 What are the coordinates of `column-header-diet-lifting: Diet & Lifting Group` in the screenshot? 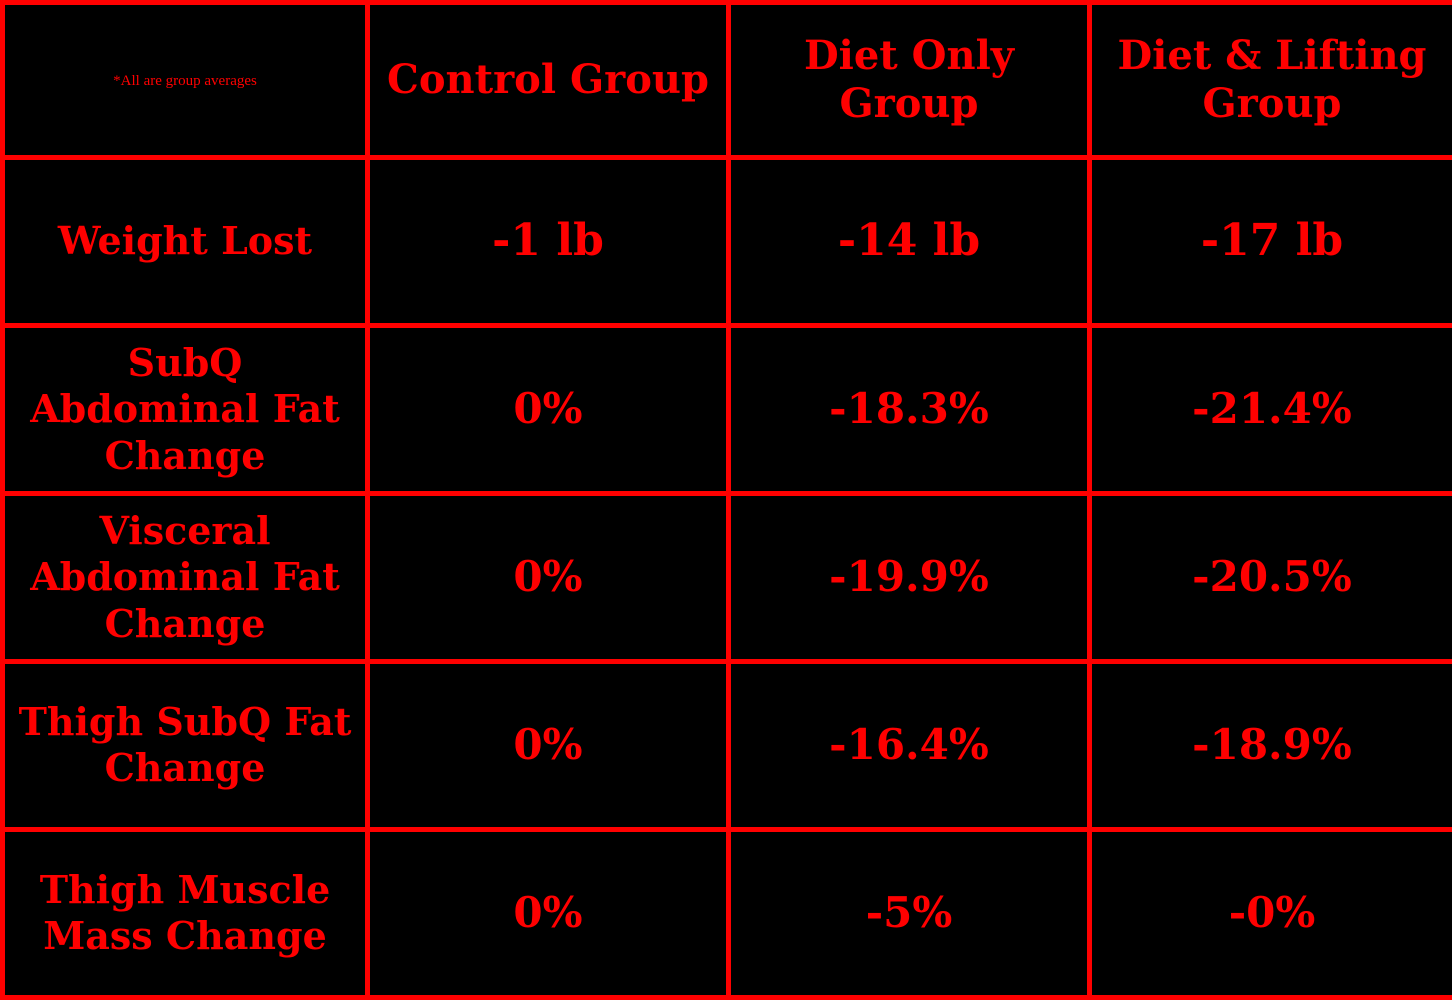 It's located at (1269, 80).